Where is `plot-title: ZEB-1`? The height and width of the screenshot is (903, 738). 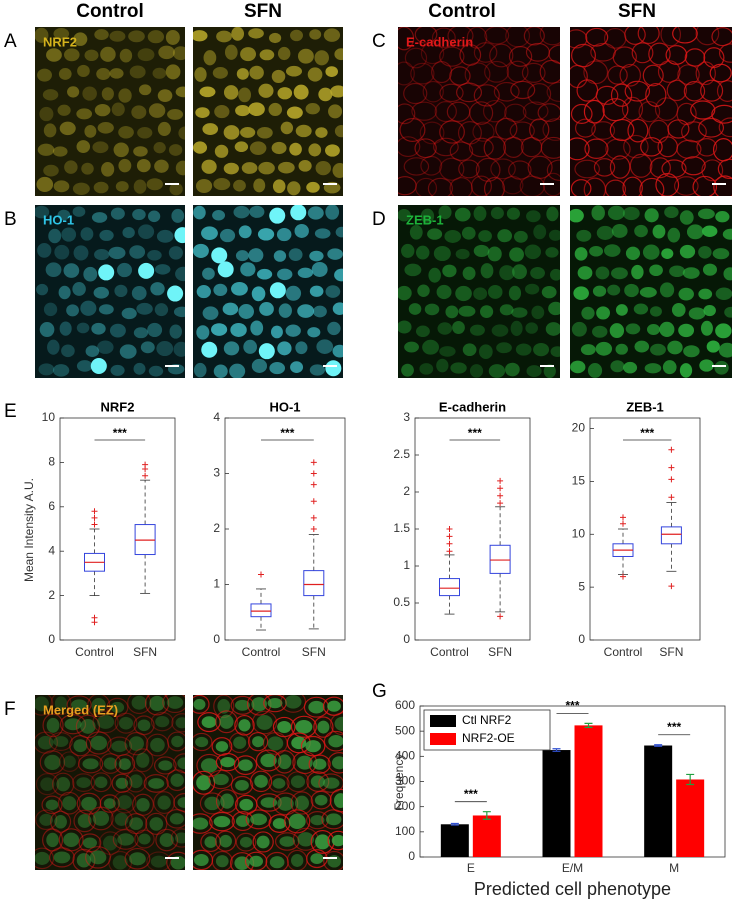
plot-title: ZEB-1 is located at coordinates (645, 406).